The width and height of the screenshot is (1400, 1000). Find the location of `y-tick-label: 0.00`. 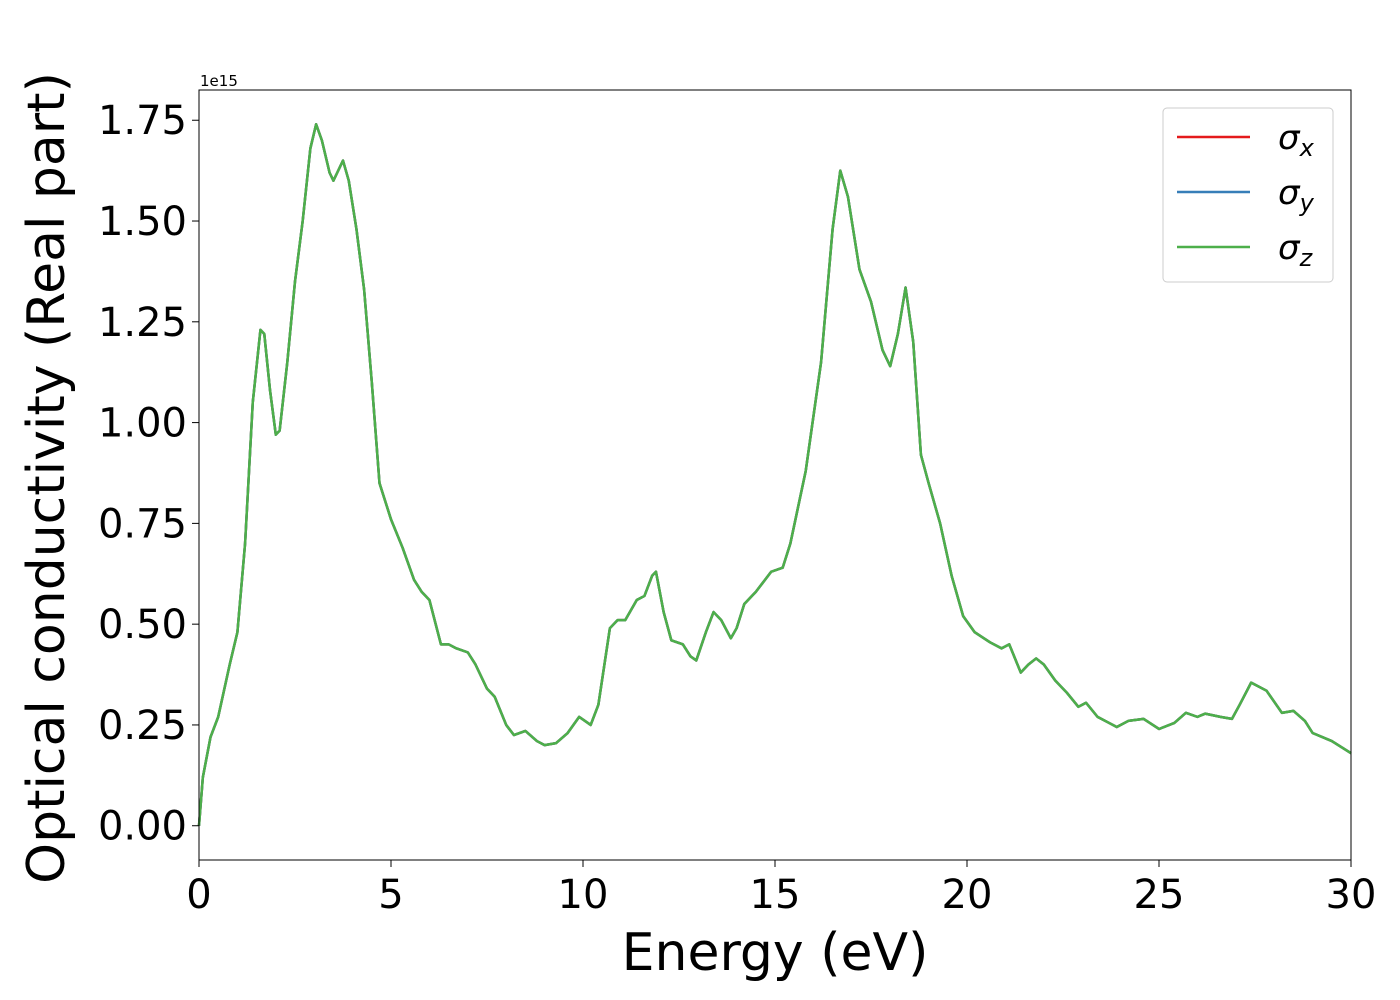

y-tick-label: 0.00 is located at coordinates (142, 827).